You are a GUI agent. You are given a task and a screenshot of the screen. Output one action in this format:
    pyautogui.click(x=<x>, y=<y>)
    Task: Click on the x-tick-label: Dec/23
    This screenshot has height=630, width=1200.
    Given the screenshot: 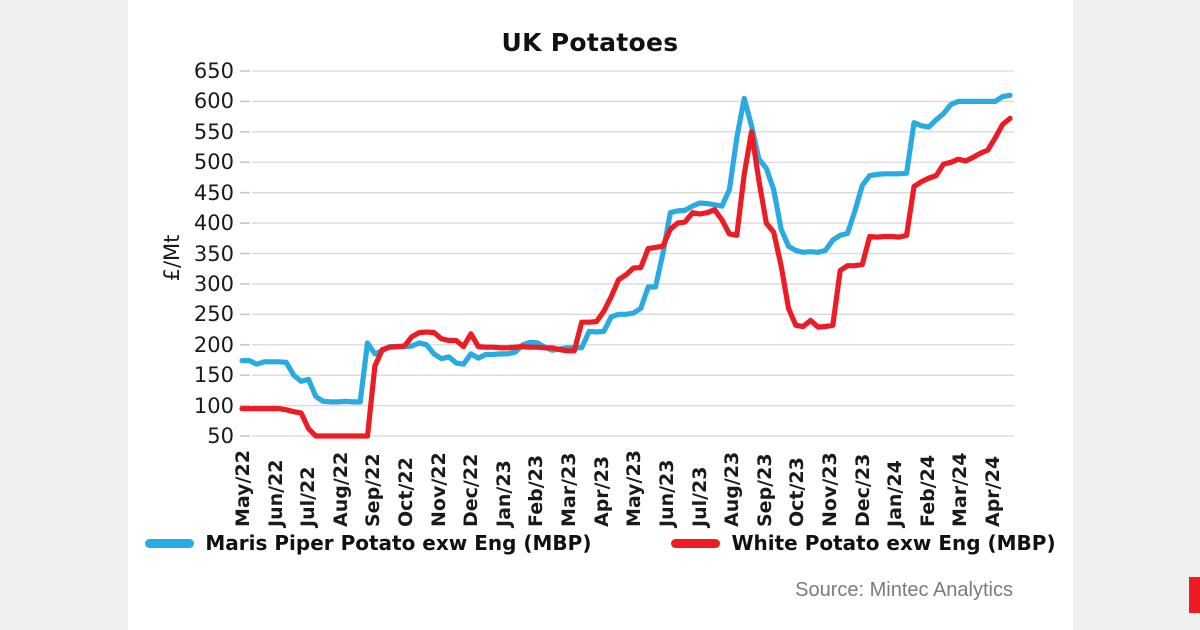 What is the action you would take?
    pyautogui.click(x=862, y=490)
    